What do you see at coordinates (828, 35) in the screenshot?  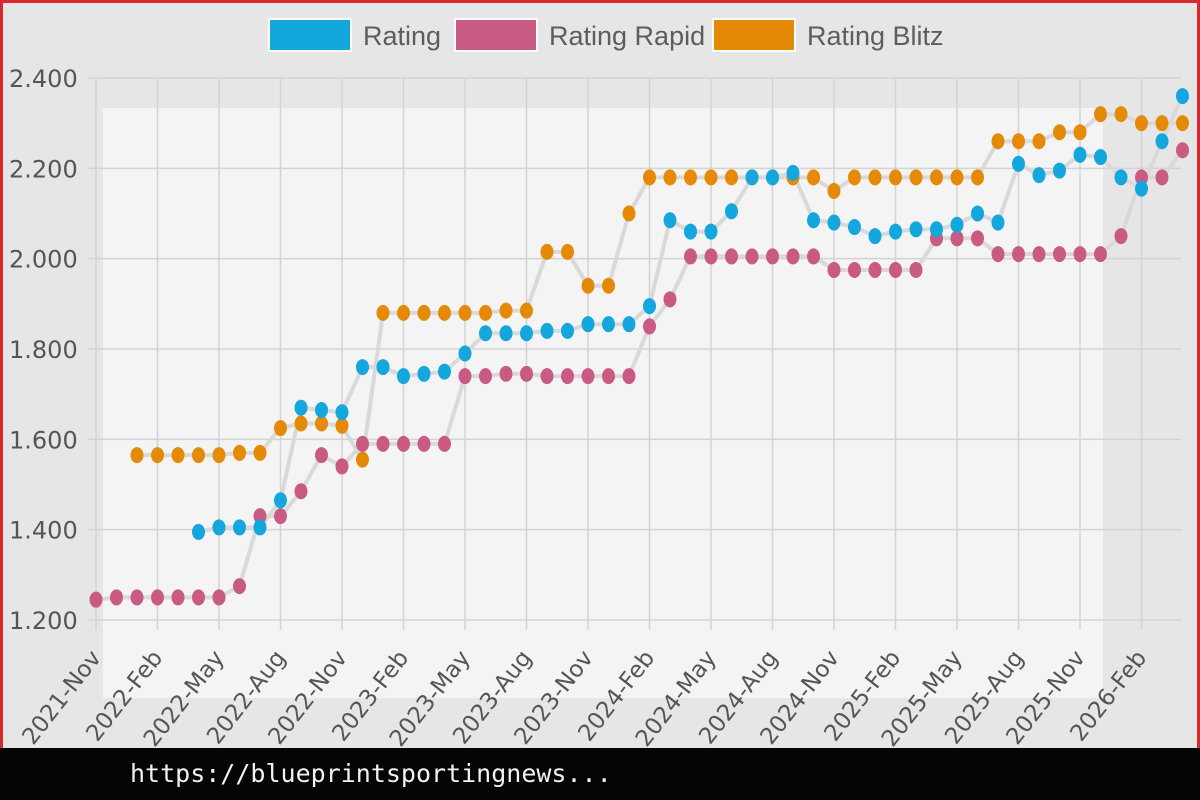 I see `legend-item-rating-blitz: Rating Blitz` at bounding box center [828, 35].